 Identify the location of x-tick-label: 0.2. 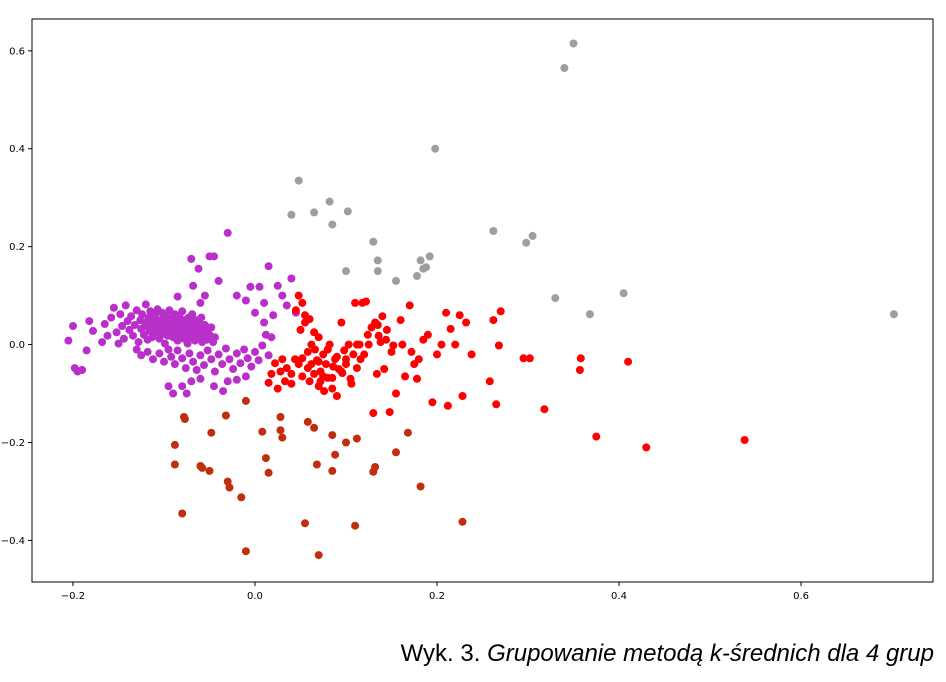
(437, 596).